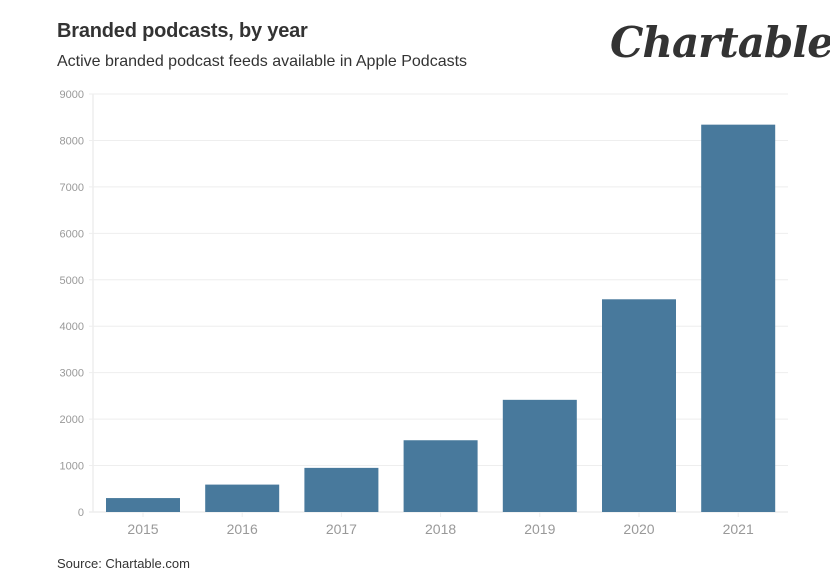 This screenshot has height=586, width=830. Describe the element at coordinates (72, 467) in the screenshot. I see `y-tick-label: 1000` at that location.